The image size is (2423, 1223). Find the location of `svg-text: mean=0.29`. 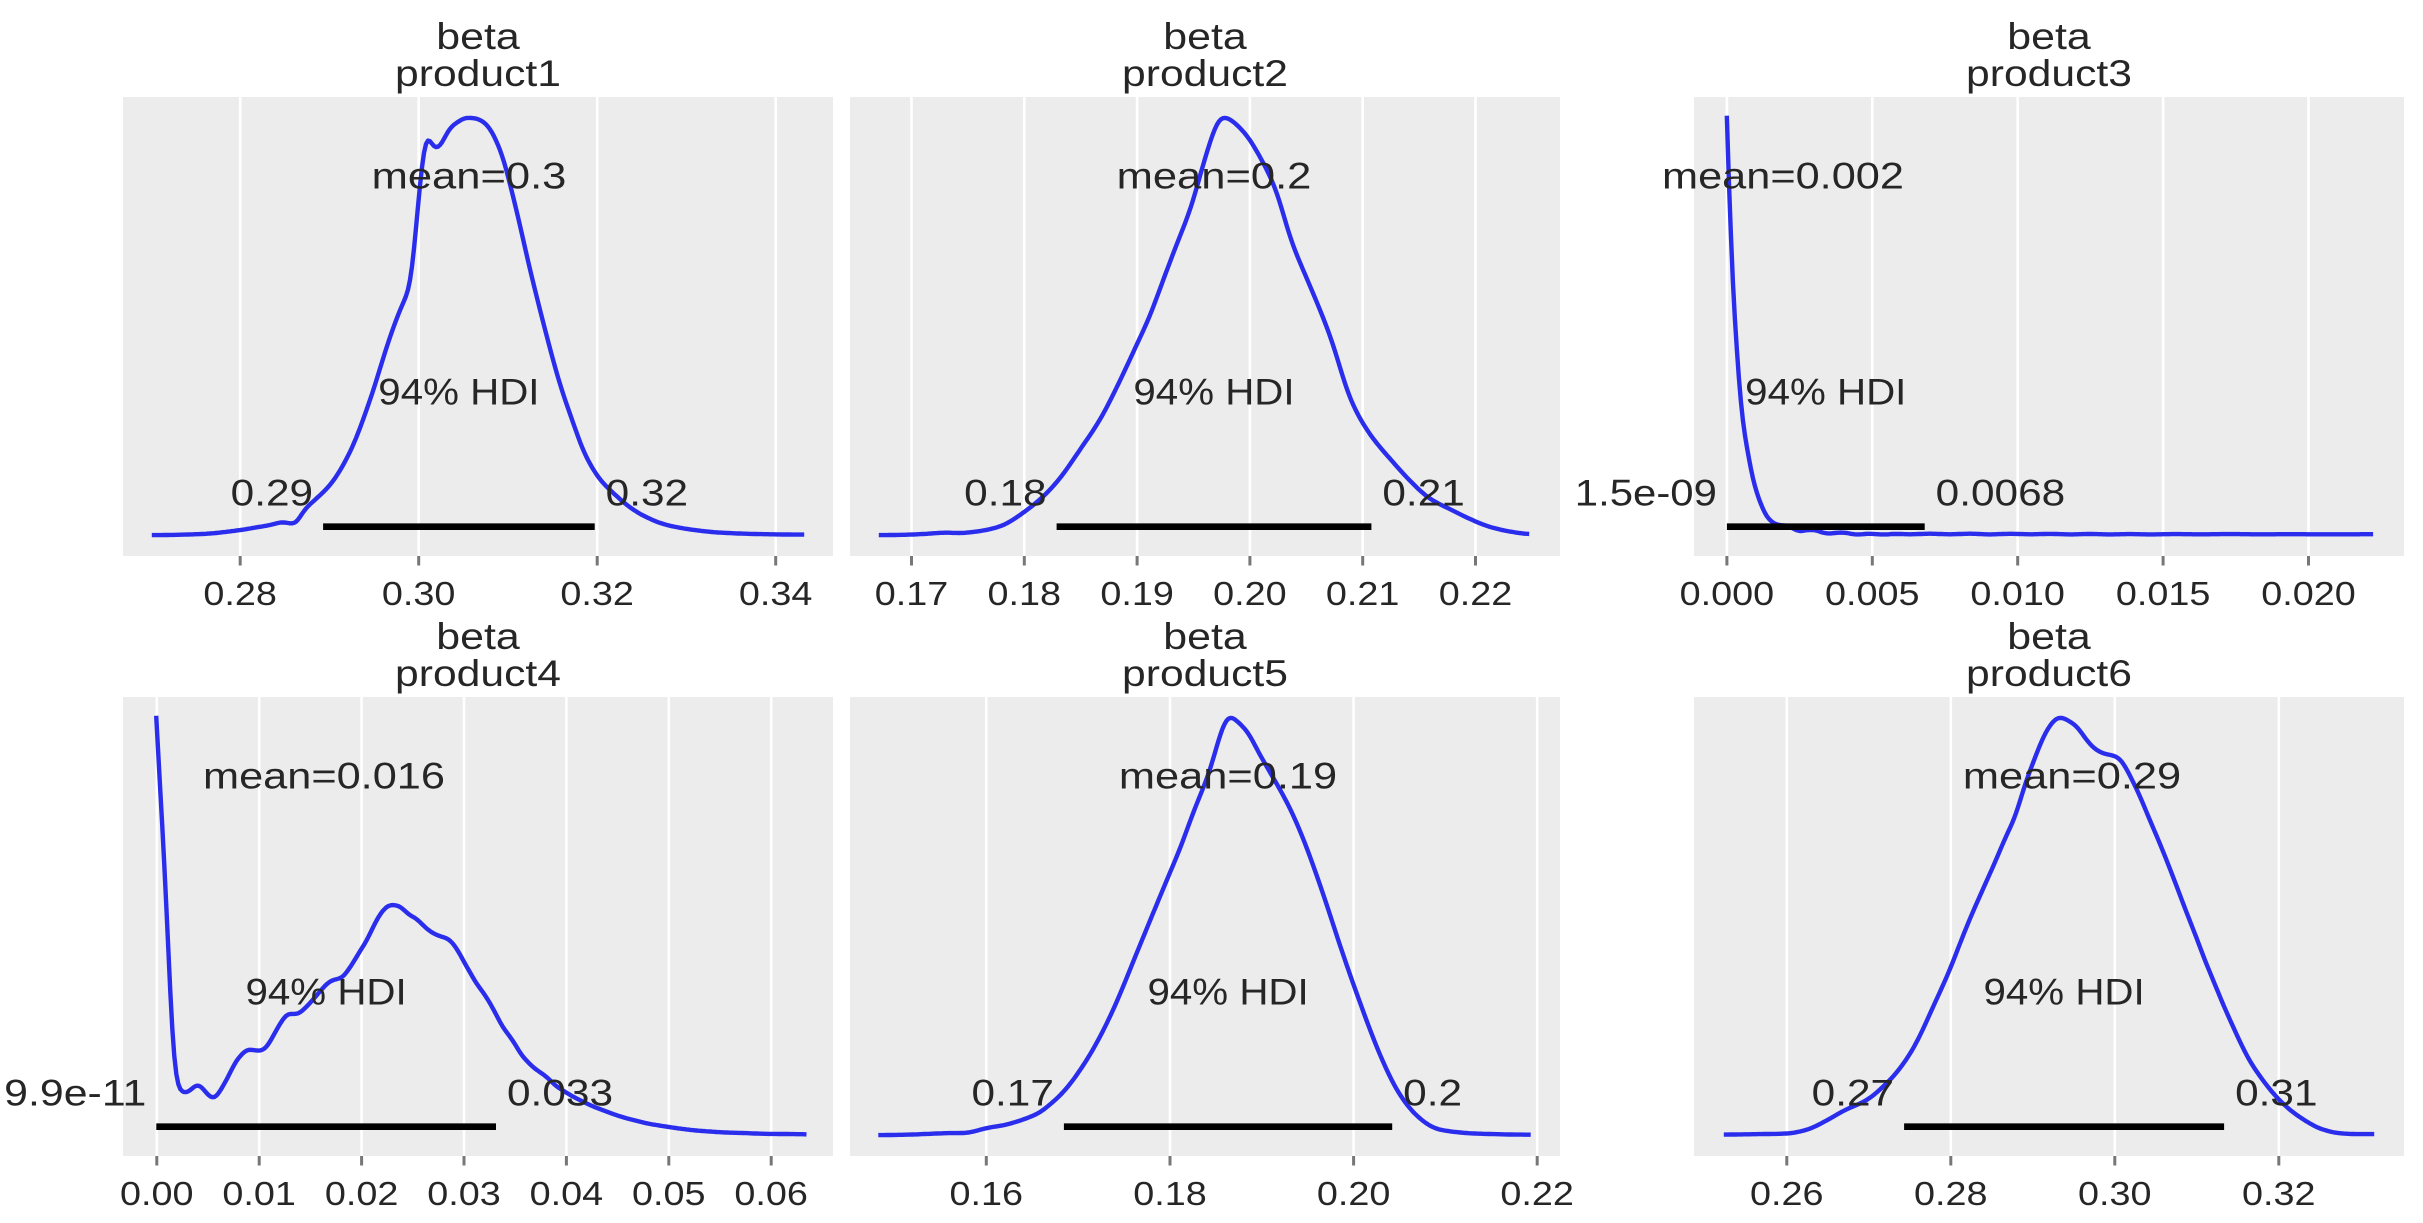

svg-text: mean=0.29 is located at coordinates (2072, 776).